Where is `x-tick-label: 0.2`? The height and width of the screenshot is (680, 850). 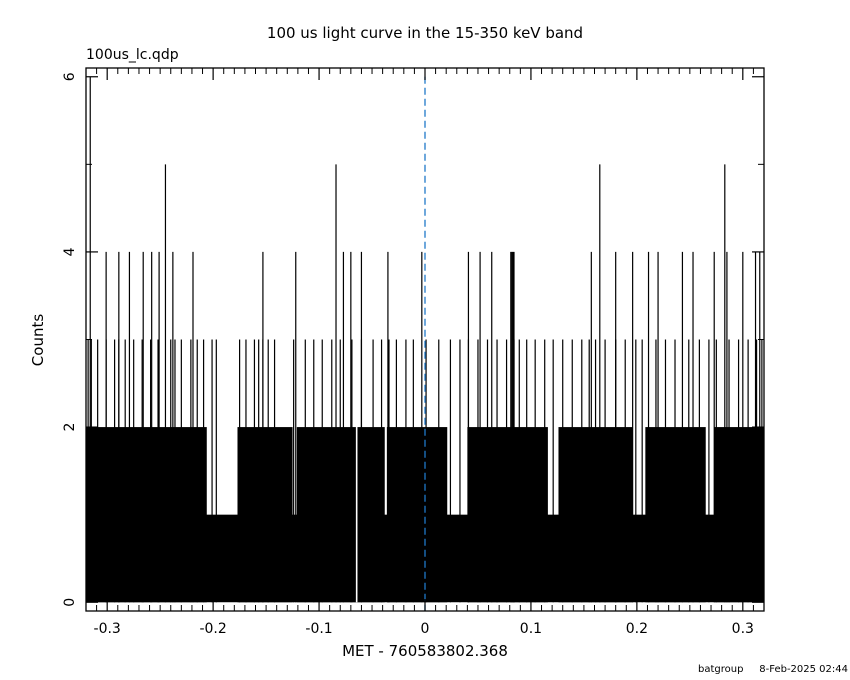
x-tick-label: 0.2 is located at coordinates (637, 629).